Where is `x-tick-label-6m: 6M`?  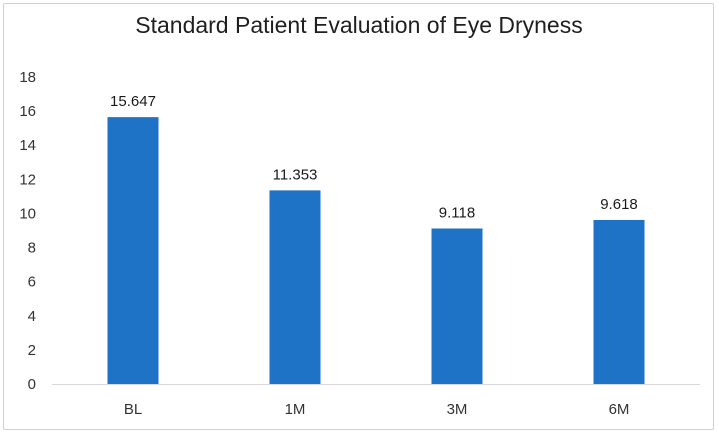
x-tick-label-6m: 6M is located at coordinates (619, 409).